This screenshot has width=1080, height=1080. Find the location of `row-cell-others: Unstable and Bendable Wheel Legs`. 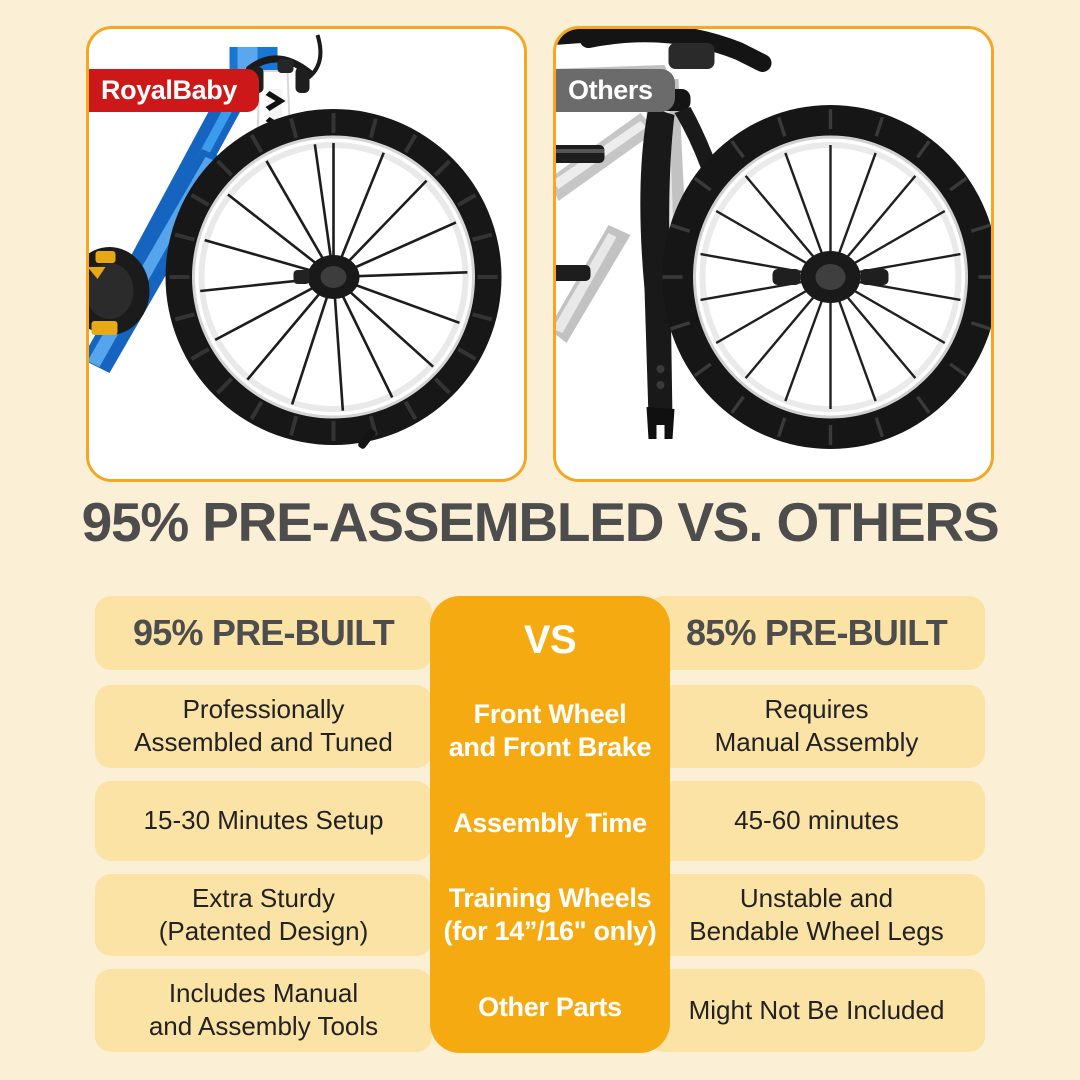

row-cell-others: Unstable and Bendable Wheel Legs is located at coordinates (816, 915).